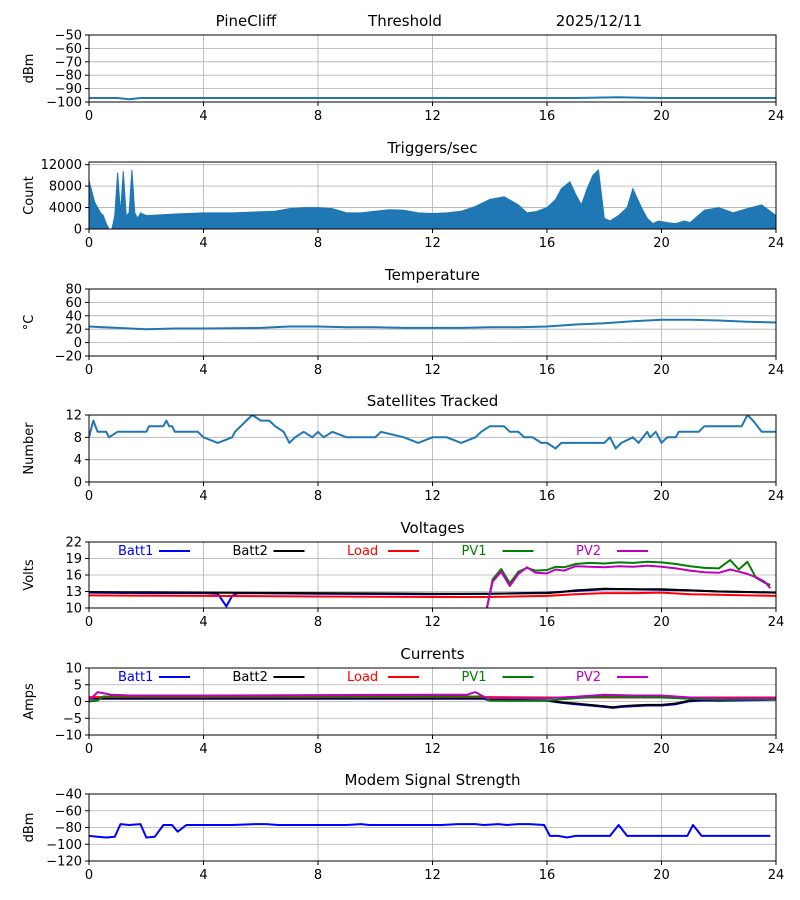  Describe the element at coordinates (73, 290) in the screenshot. I see `y-tick-label: 80` at that location.